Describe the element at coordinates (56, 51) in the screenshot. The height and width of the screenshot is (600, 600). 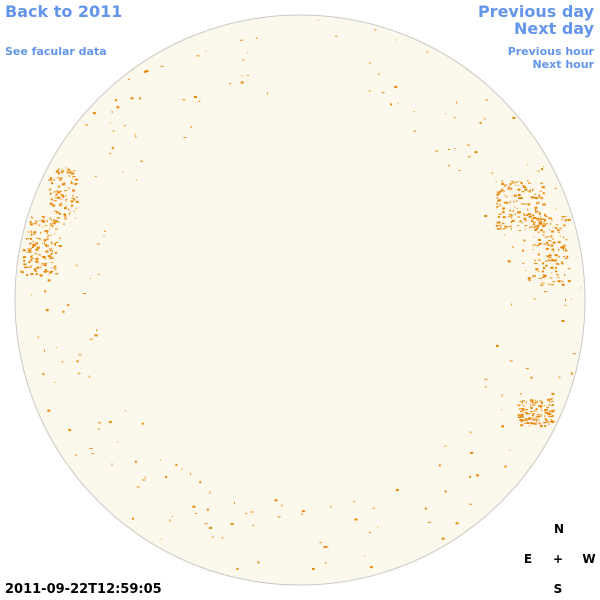
I see `facular-link: See facular data` at that location.